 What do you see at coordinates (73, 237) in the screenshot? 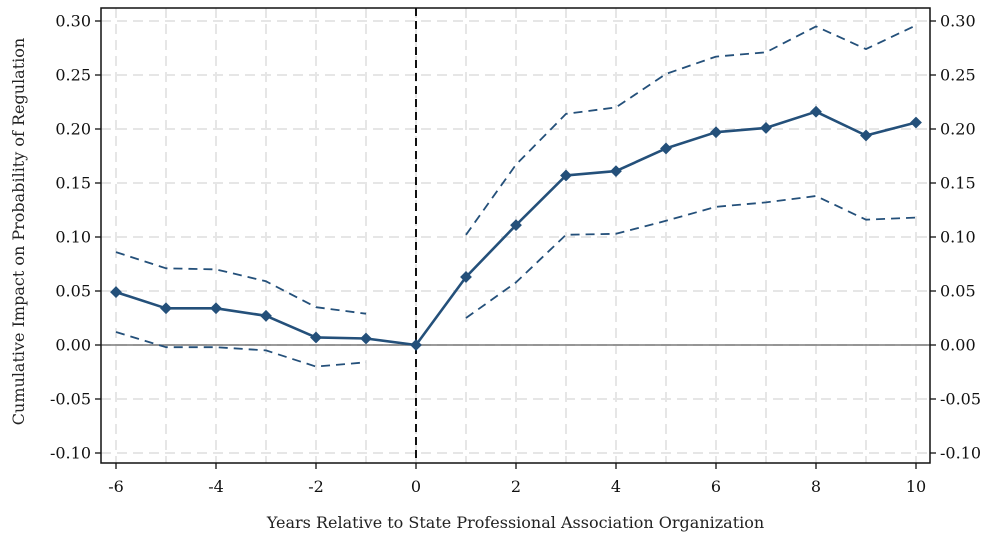
I see `y-tick-label-left: 0.10` at bounding box center [73, 237].